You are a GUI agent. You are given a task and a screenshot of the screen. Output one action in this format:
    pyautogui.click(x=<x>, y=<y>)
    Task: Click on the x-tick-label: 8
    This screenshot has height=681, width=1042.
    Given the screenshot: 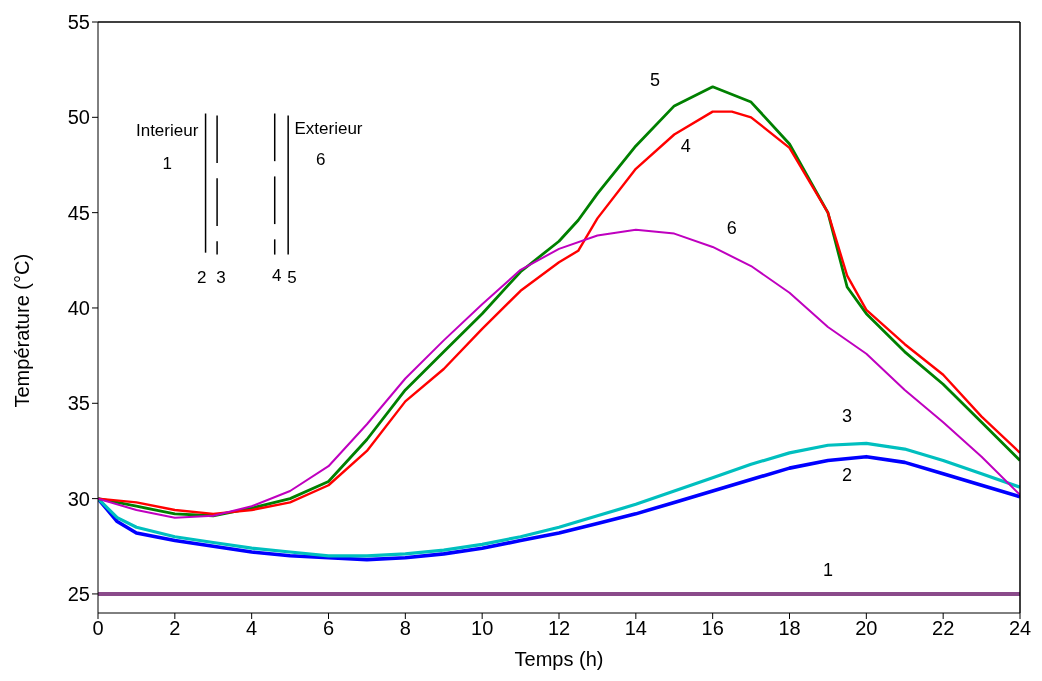 What is the action you would take?
    pyautogui.click(x=405, y=628)
    